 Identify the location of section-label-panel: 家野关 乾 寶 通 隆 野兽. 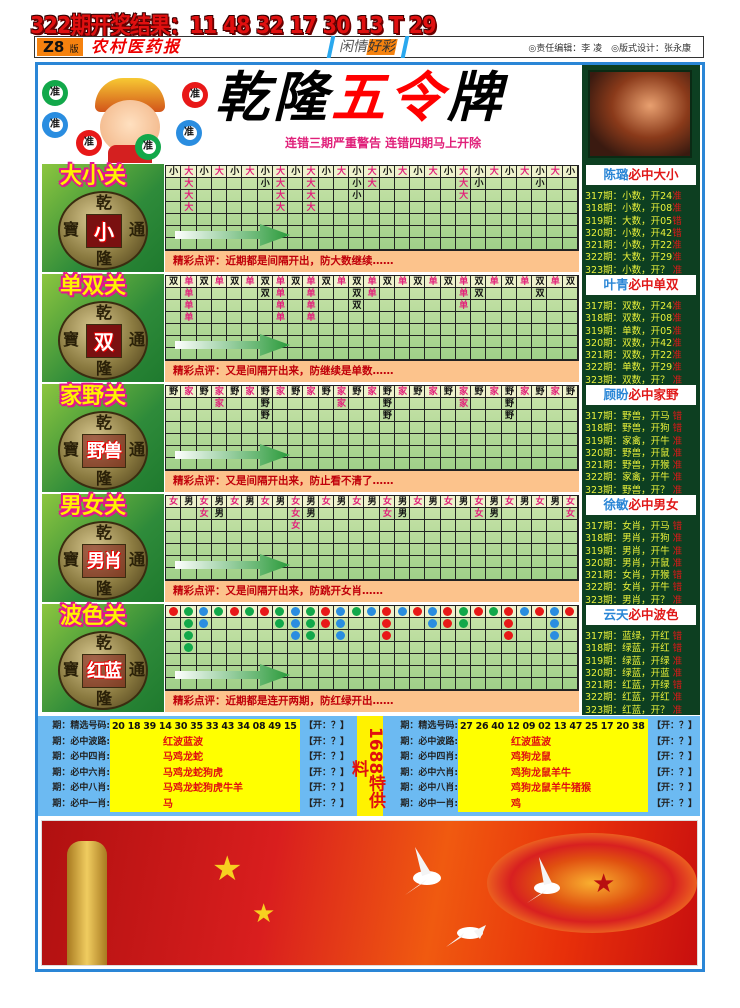
(103, 438).